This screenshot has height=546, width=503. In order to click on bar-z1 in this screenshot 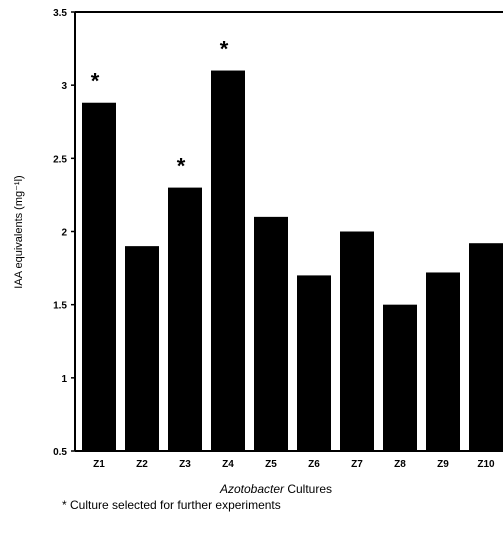, I will do `click(99, 276)`.